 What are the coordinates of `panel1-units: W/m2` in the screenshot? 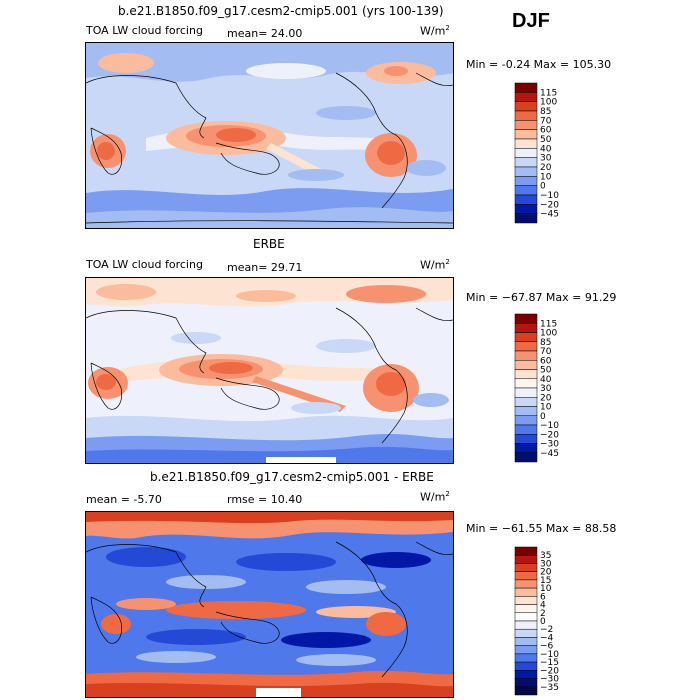 It's located at (435, 31).